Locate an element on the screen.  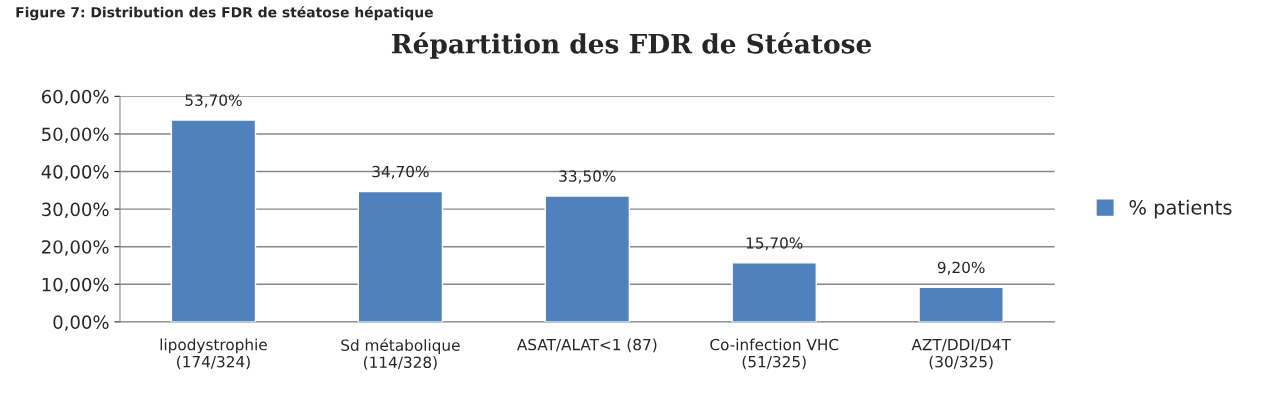
chart-title: Répartition des FDR de Stéatose is located at coordinates (631, 45).